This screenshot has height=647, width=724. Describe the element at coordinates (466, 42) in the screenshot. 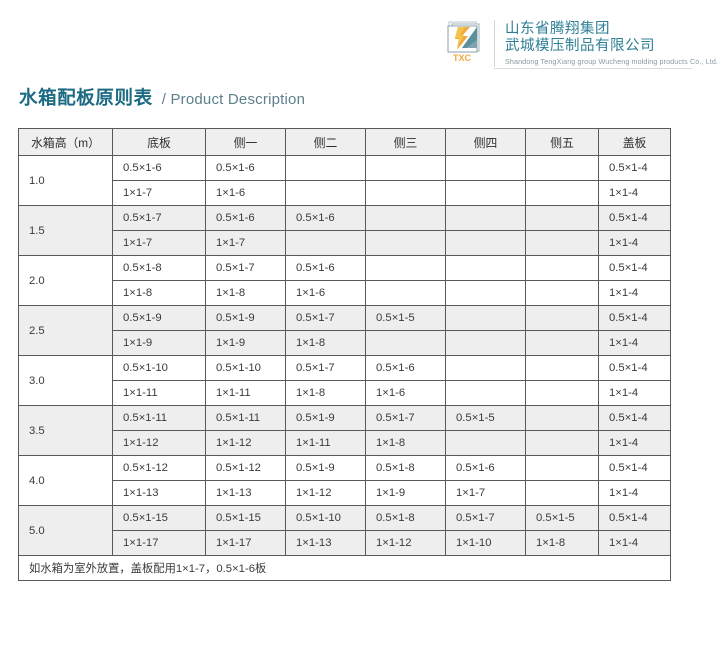

I see `txc-logo-icon: TXC` at that location.